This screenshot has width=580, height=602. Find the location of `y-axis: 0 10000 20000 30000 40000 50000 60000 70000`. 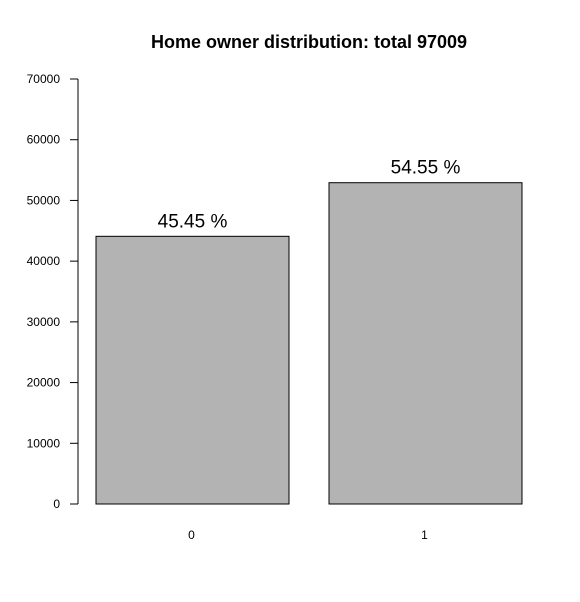

y-axis: 0 10000 20000 30000 40000 50000 60000 70000 is located at coordinates (53, 291).